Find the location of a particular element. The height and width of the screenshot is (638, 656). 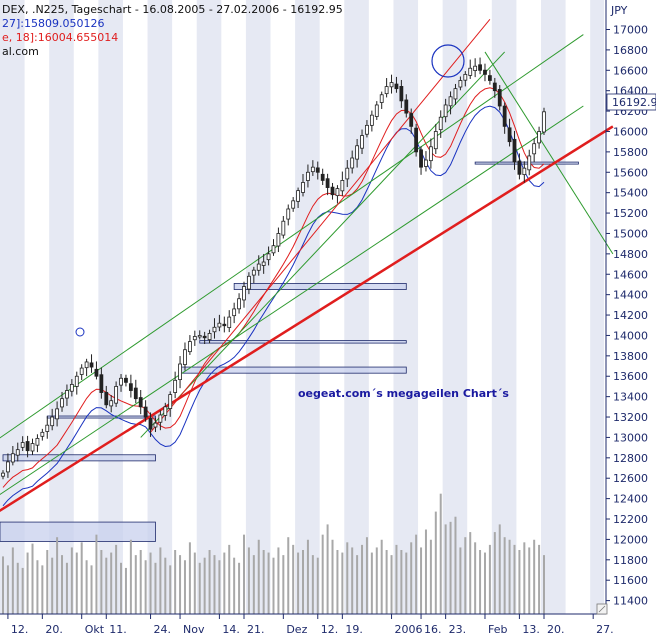

peak-marker is located at coordinates (80, 332).